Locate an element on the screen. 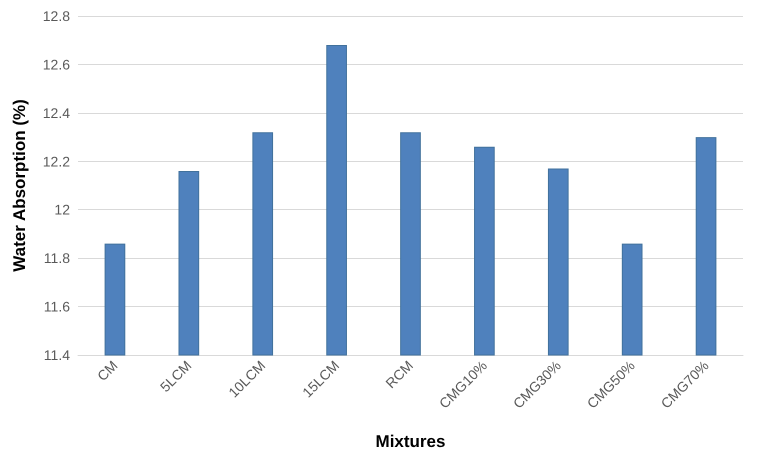 Image resolution: width=761 pixels, height=455 pixels. y-tick-label: 11.4 is located at coordinates (57, 355).